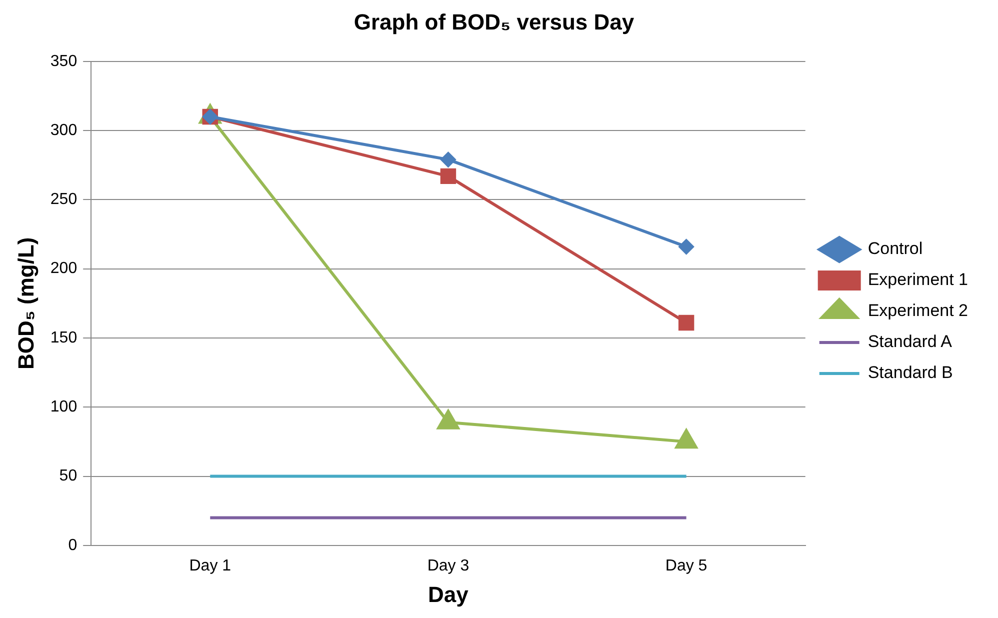 Image resolution: width=998 pixels, height=618 pixels. Describe the element at coordinates (64, 61) in the screenshot. I see `y-tick-label: 350` at that location.